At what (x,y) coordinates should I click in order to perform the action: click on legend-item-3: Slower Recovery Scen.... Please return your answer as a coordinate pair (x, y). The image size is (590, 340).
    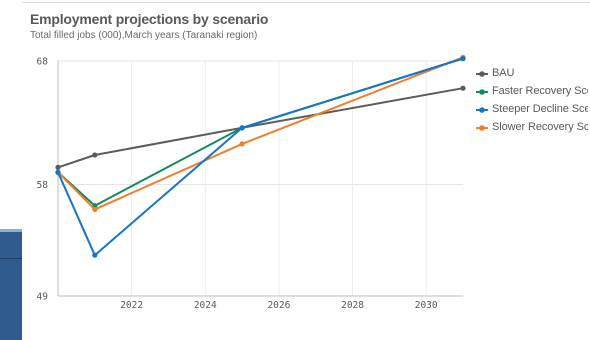
    Looking at the image, I should click on (532, 129).